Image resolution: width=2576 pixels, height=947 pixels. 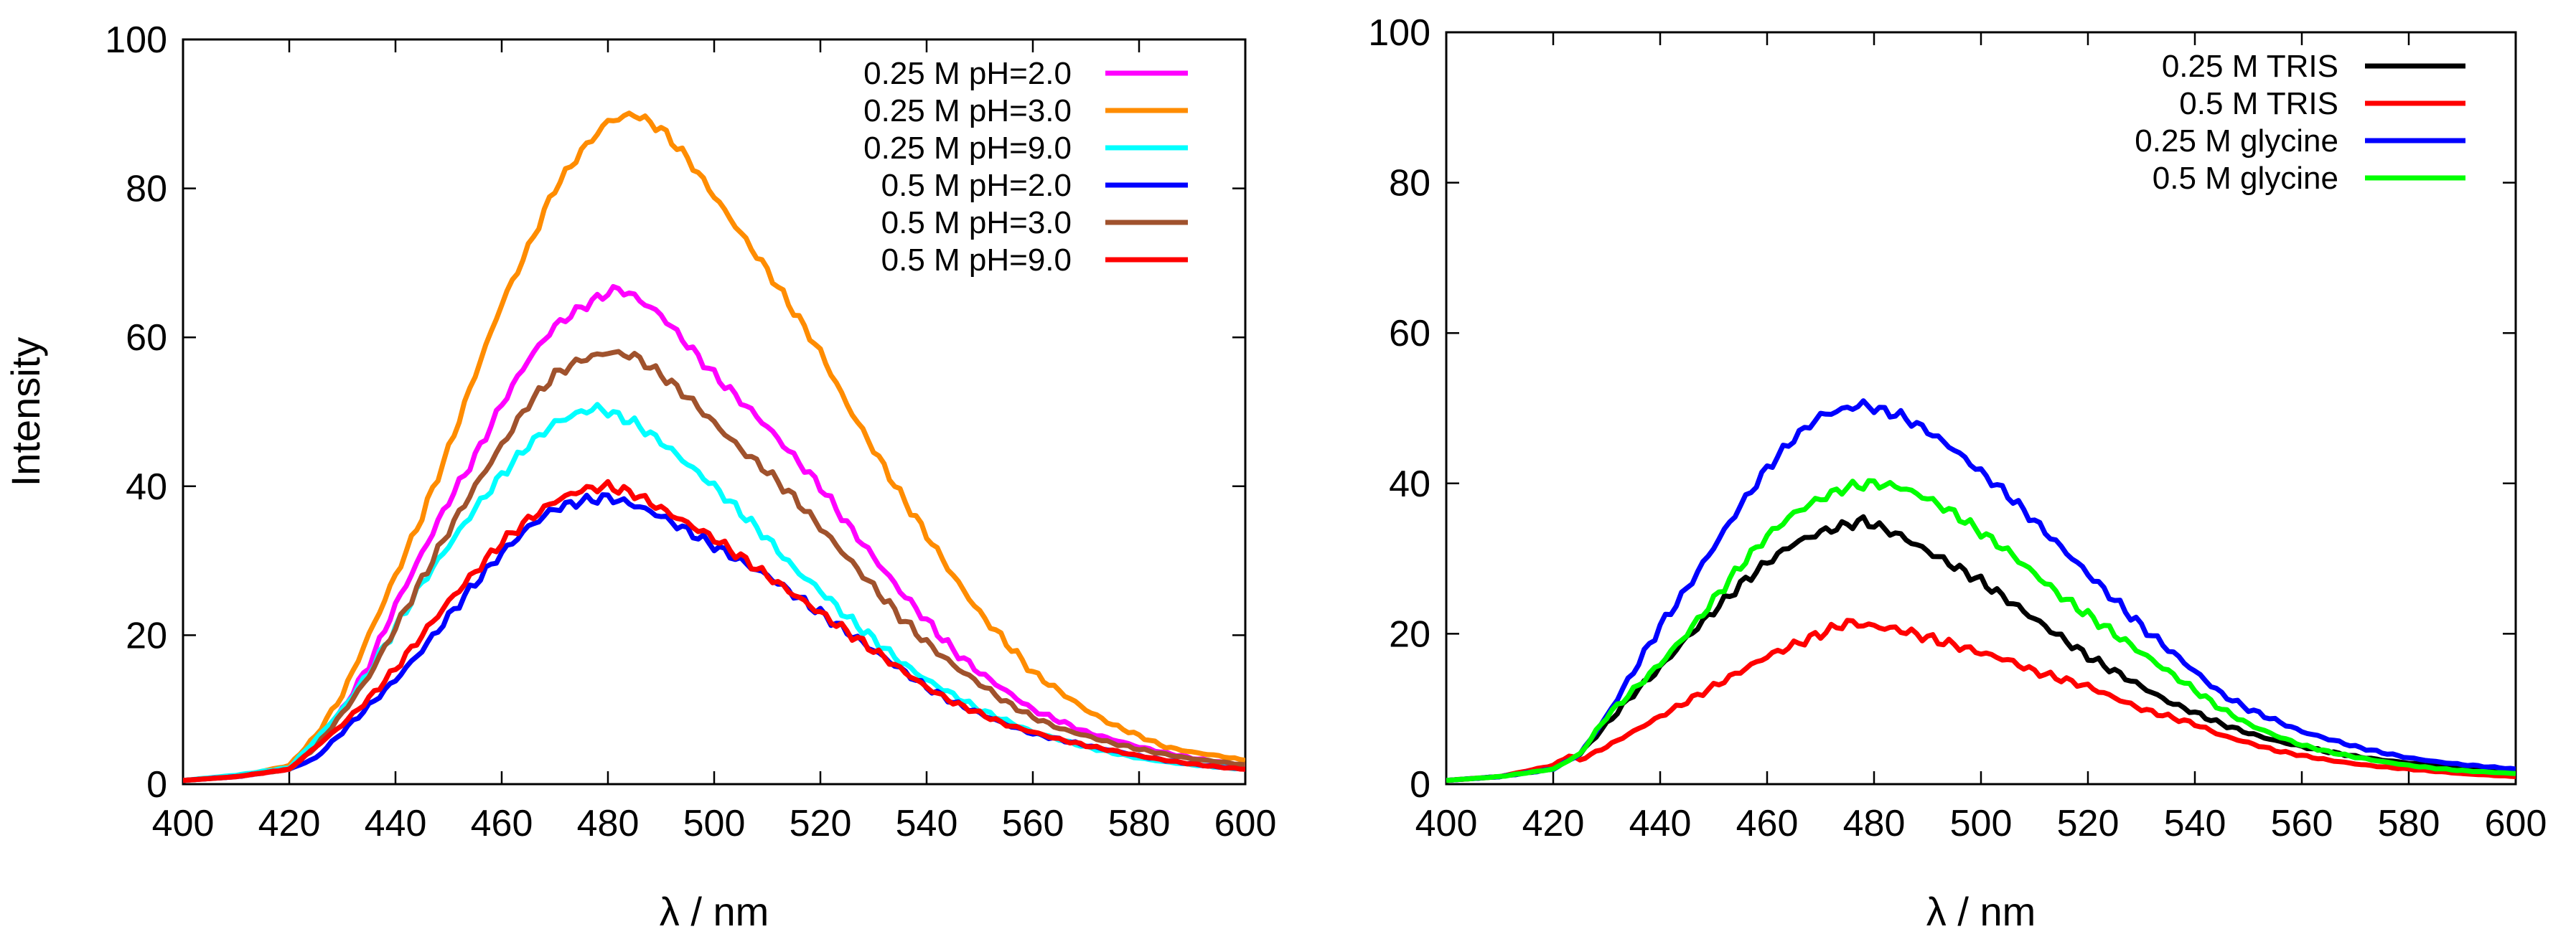 What do you see at coordinates (968, 148) in the screenshot?
I see `legend-label: 0.25 M pH=9.0` at bounding box center [968, 148].